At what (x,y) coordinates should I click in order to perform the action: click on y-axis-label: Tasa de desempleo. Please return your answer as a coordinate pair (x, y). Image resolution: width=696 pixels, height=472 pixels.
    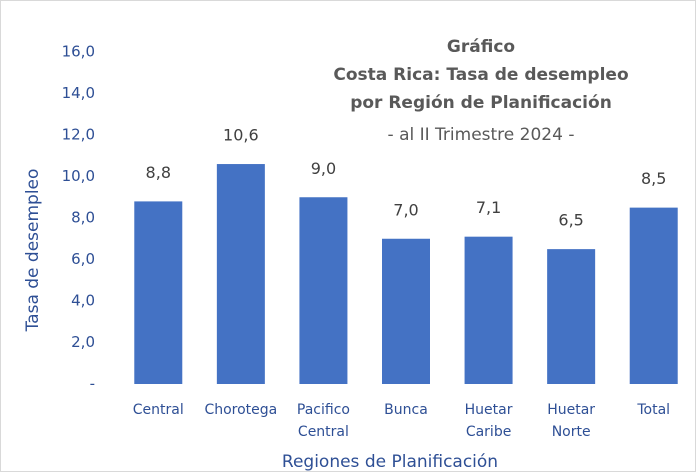
    Looking at the image, I should click on (33, 251).